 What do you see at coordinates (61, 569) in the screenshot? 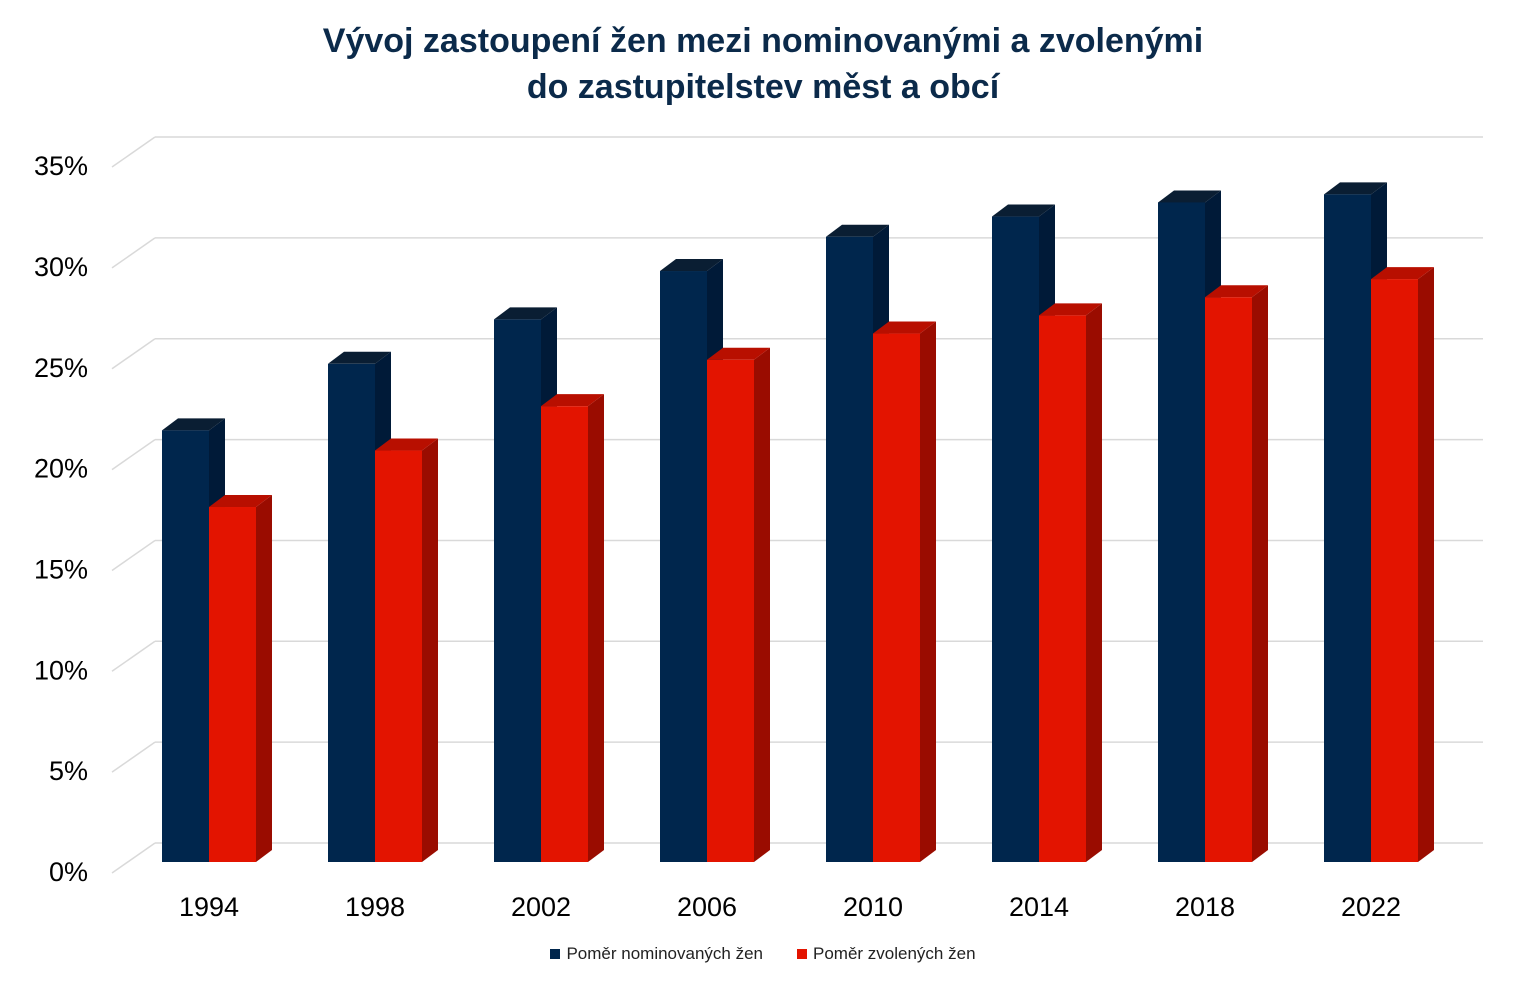
I see `y-tick-label: 15%` at bounding box center [61, 569].